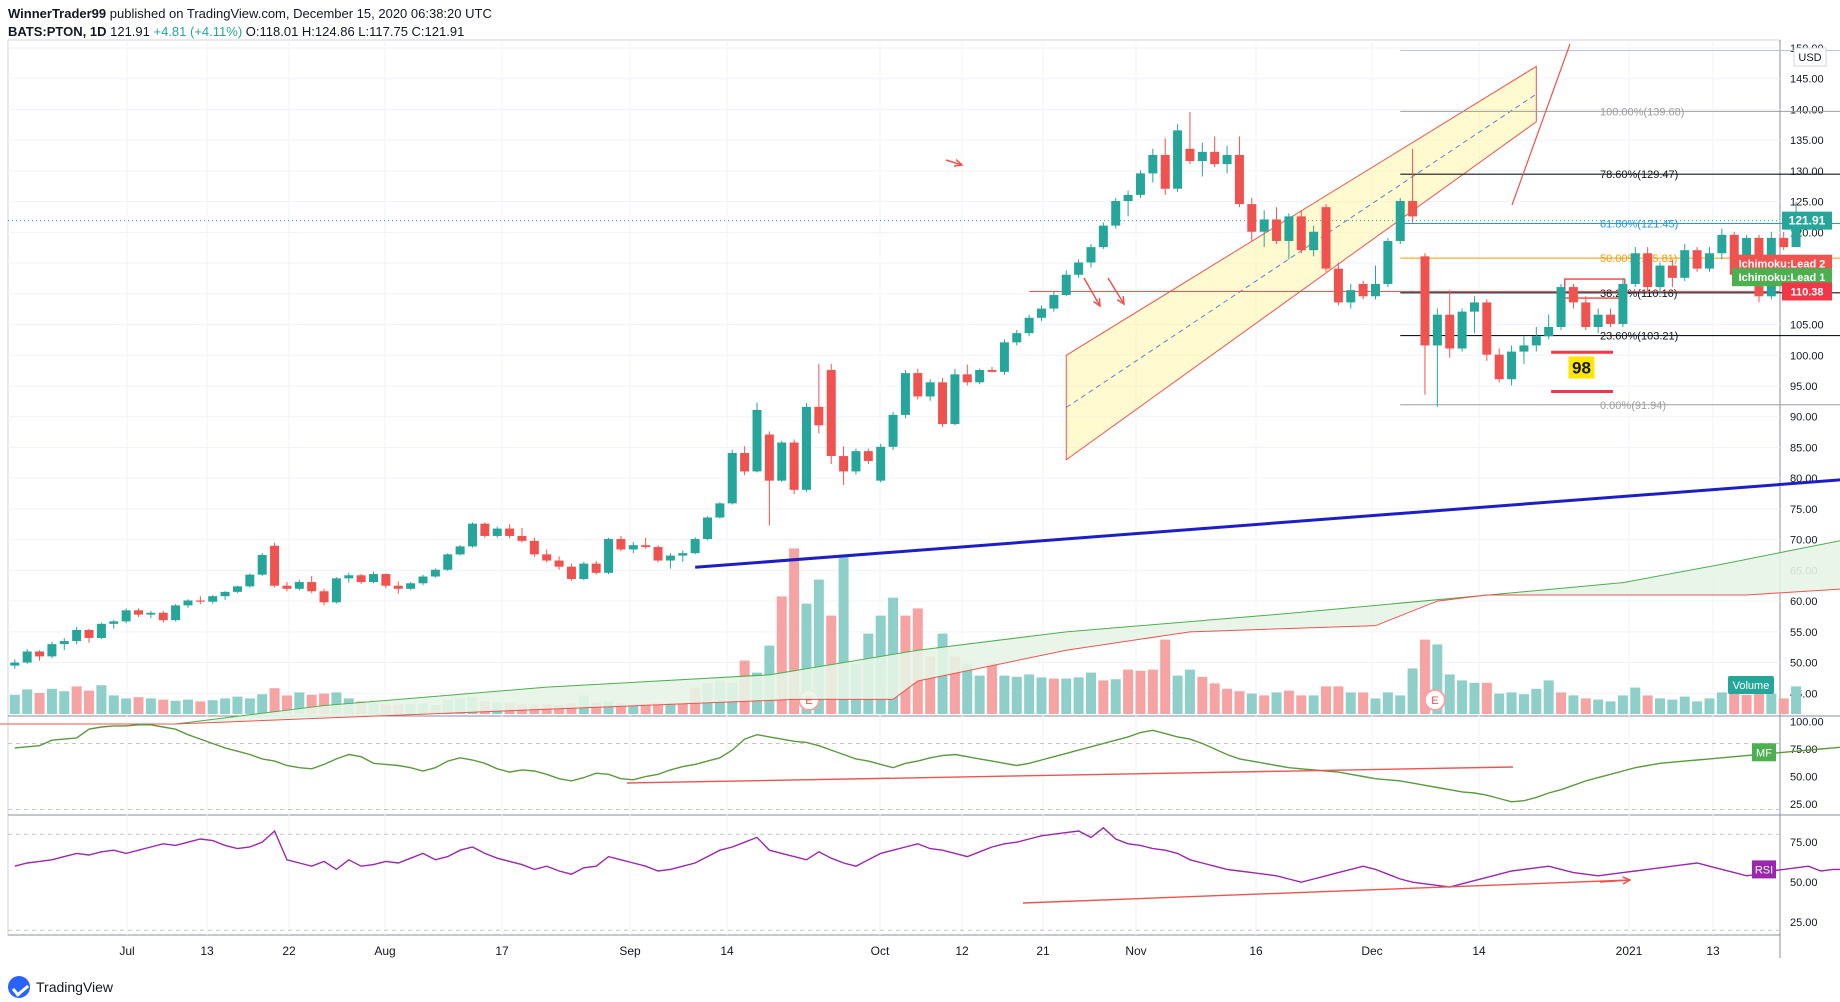  Describe the element at coordinates (57, 13) in the screenshot. I see `author-name: WinnerTrader99` at that location.